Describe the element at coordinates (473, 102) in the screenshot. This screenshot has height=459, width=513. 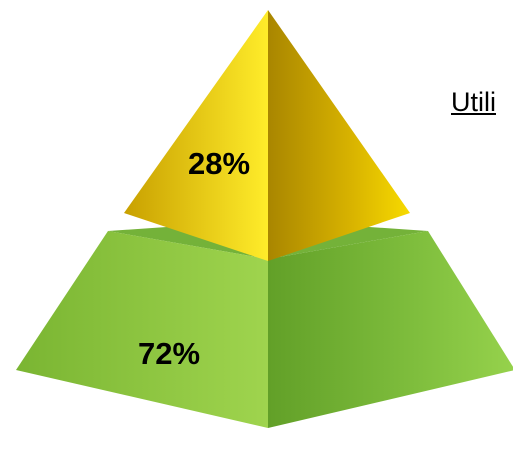
I see `side-text: Utili` at that location.